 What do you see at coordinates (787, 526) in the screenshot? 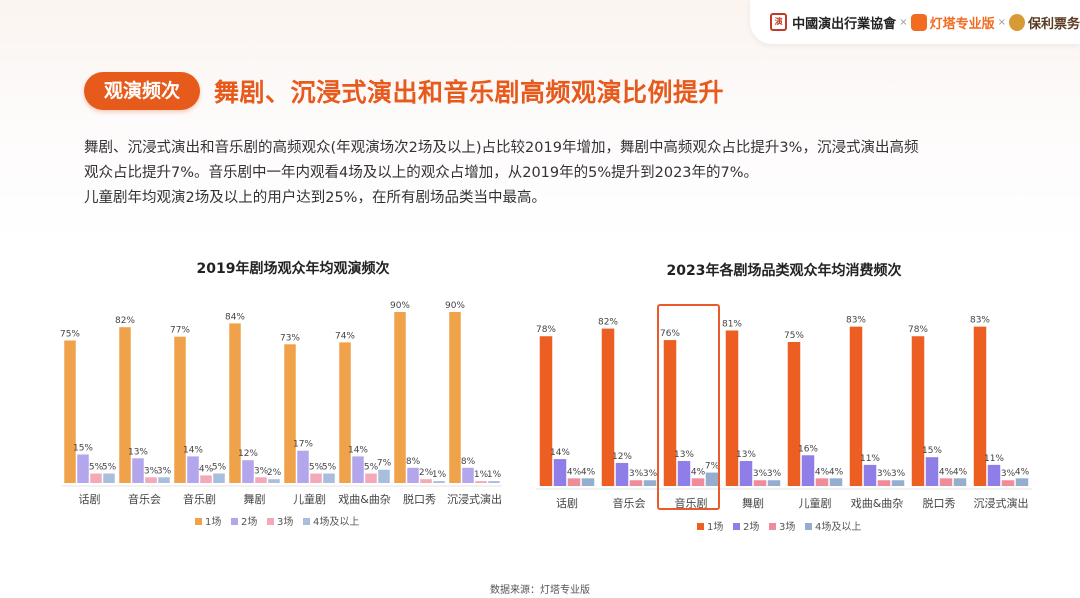
I see `legend-label: 3场` at bounding box center [787, 526].